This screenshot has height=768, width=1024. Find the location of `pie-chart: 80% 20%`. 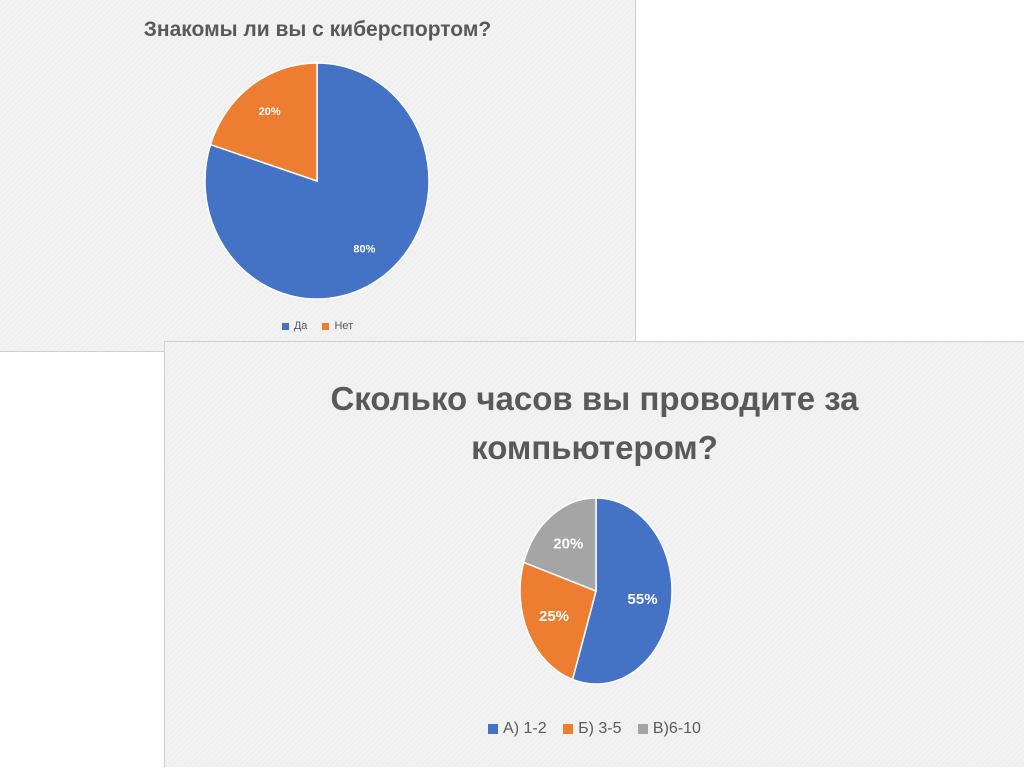

pie-chart: 80% 20% is located at coordinates (317, 181).